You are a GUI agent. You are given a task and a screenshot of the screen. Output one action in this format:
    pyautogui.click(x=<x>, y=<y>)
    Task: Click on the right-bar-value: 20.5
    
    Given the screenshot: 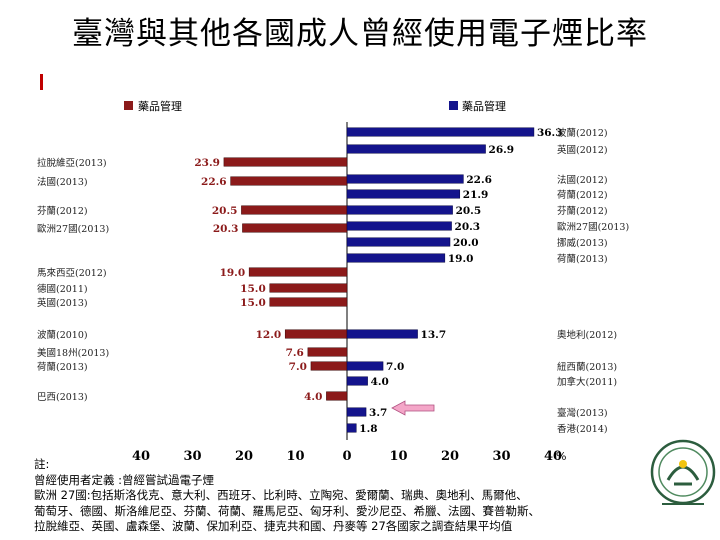 What is the action you would take?
    pyautogui.click(x=469, y=211)
    